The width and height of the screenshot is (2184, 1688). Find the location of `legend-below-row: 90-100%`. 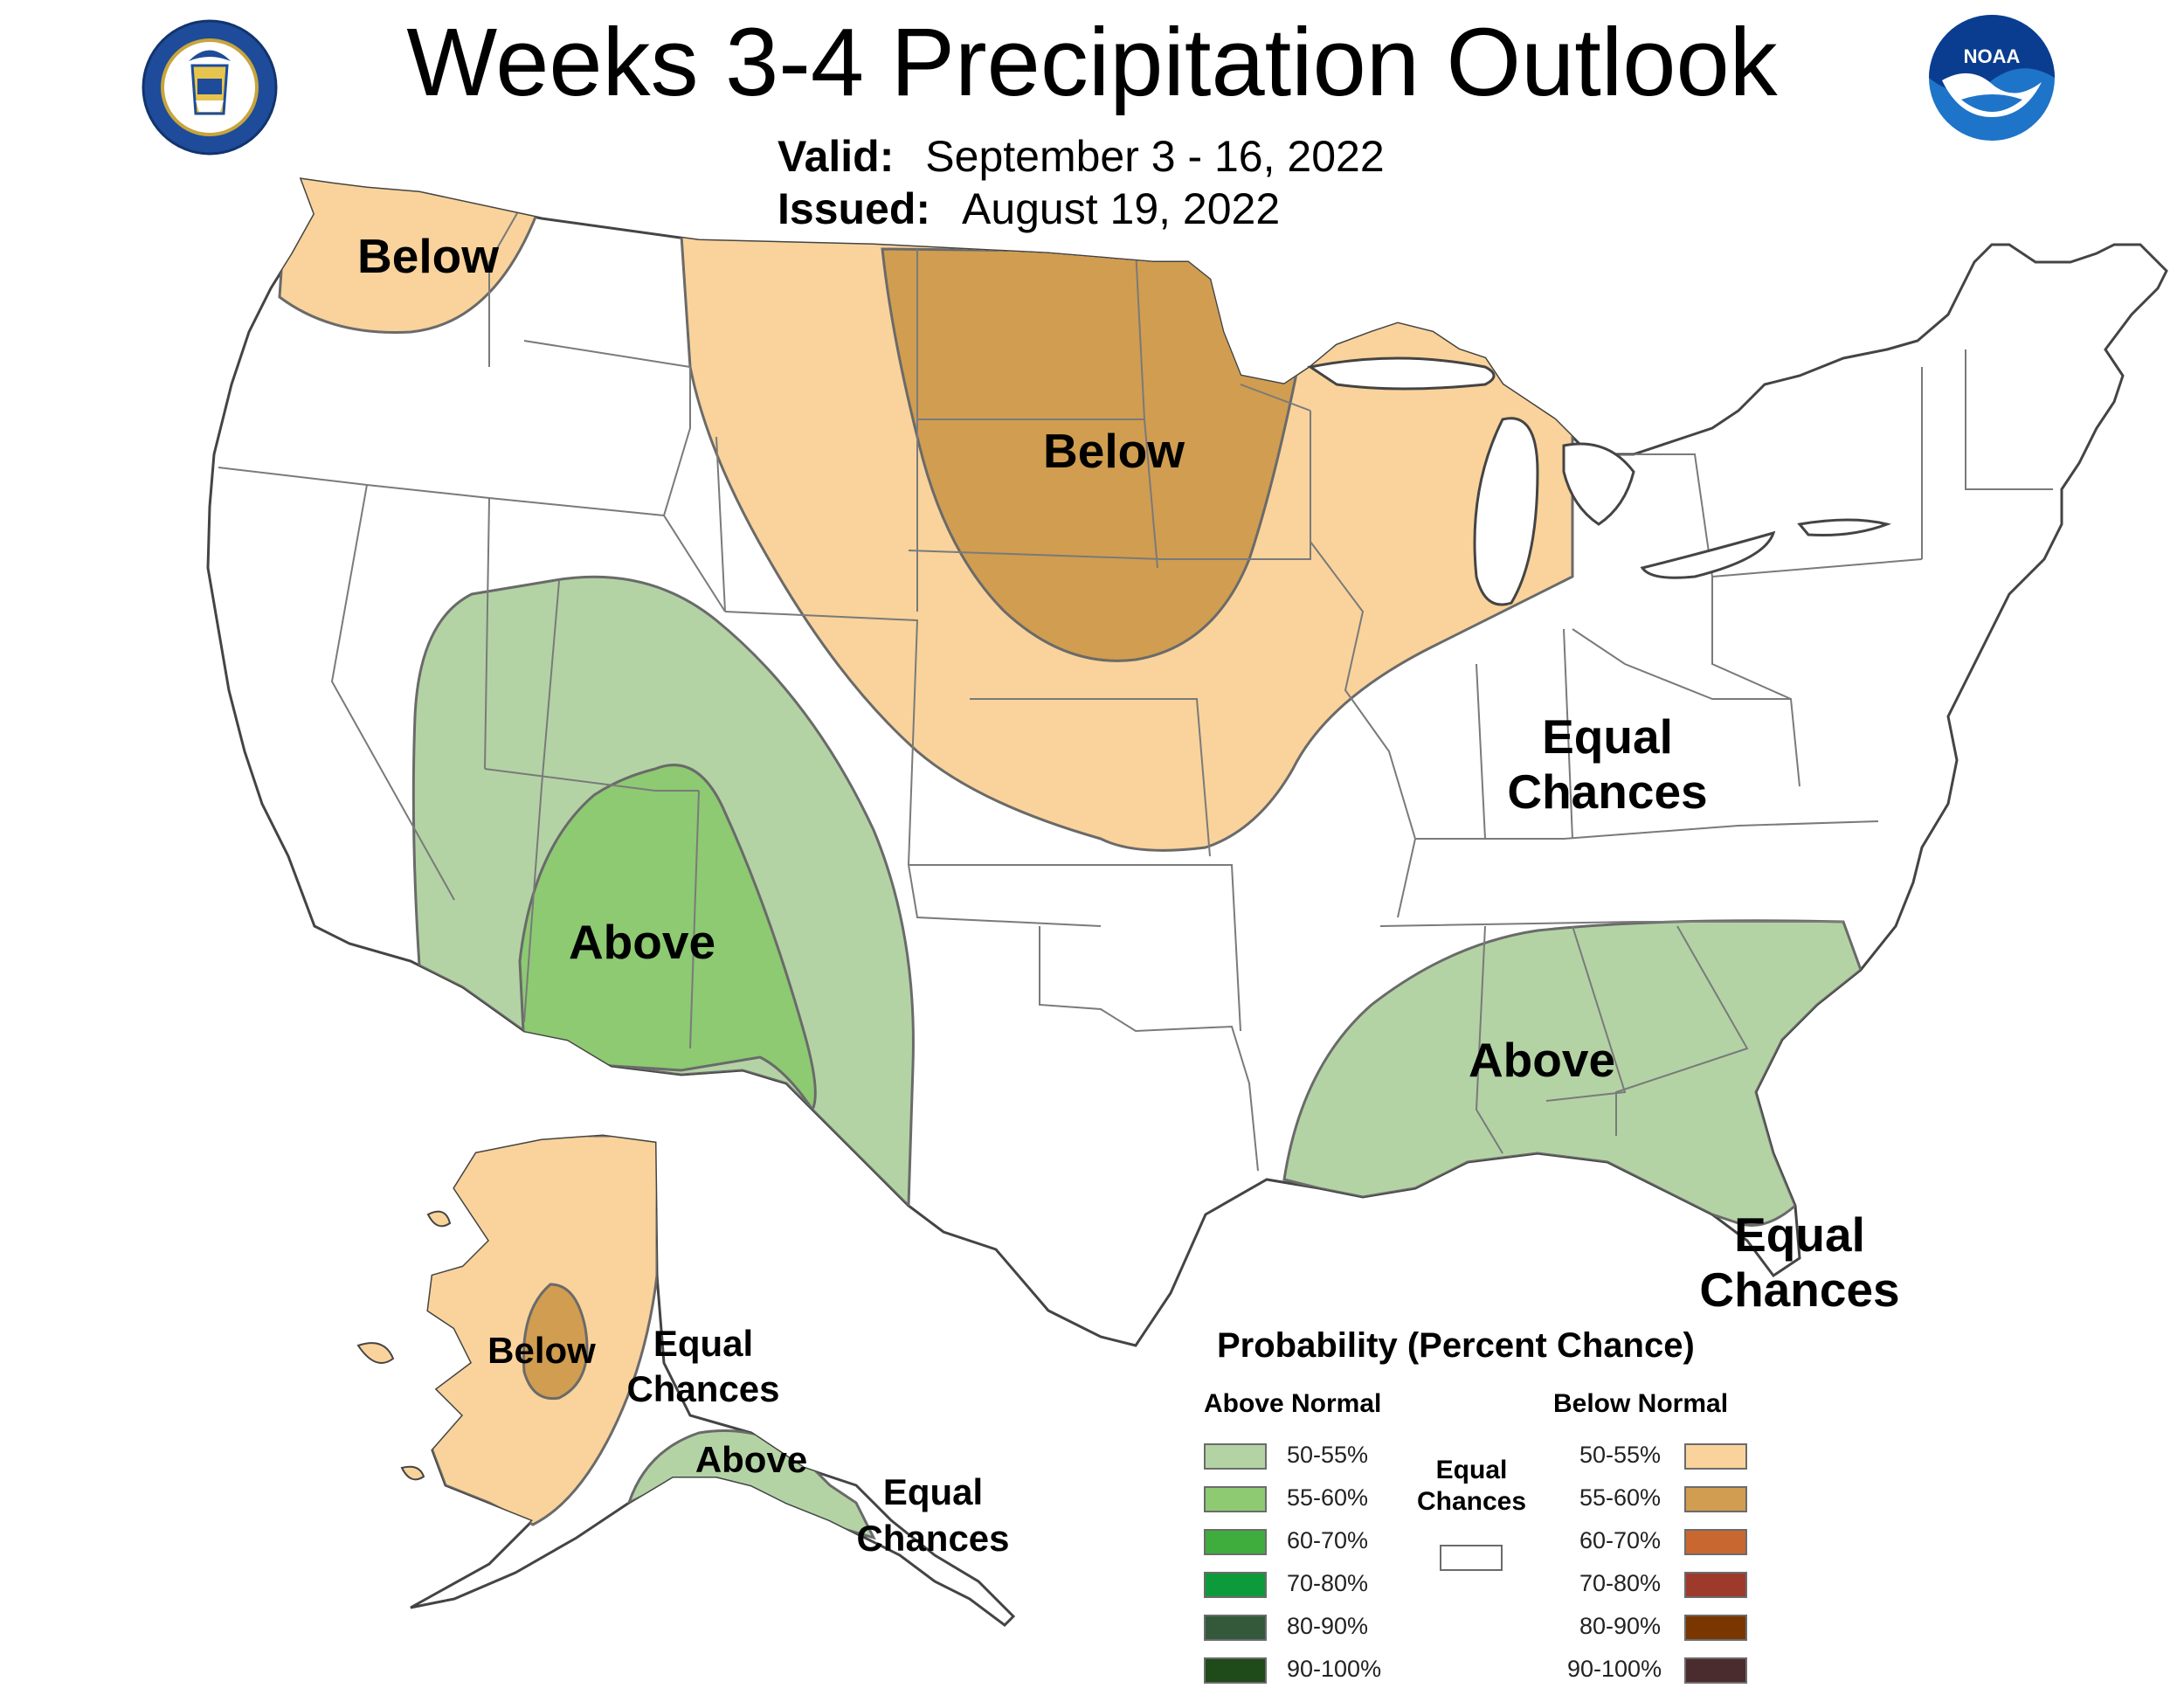

legend-below-row: 90-100% is located at coordinates (1650, 1670).